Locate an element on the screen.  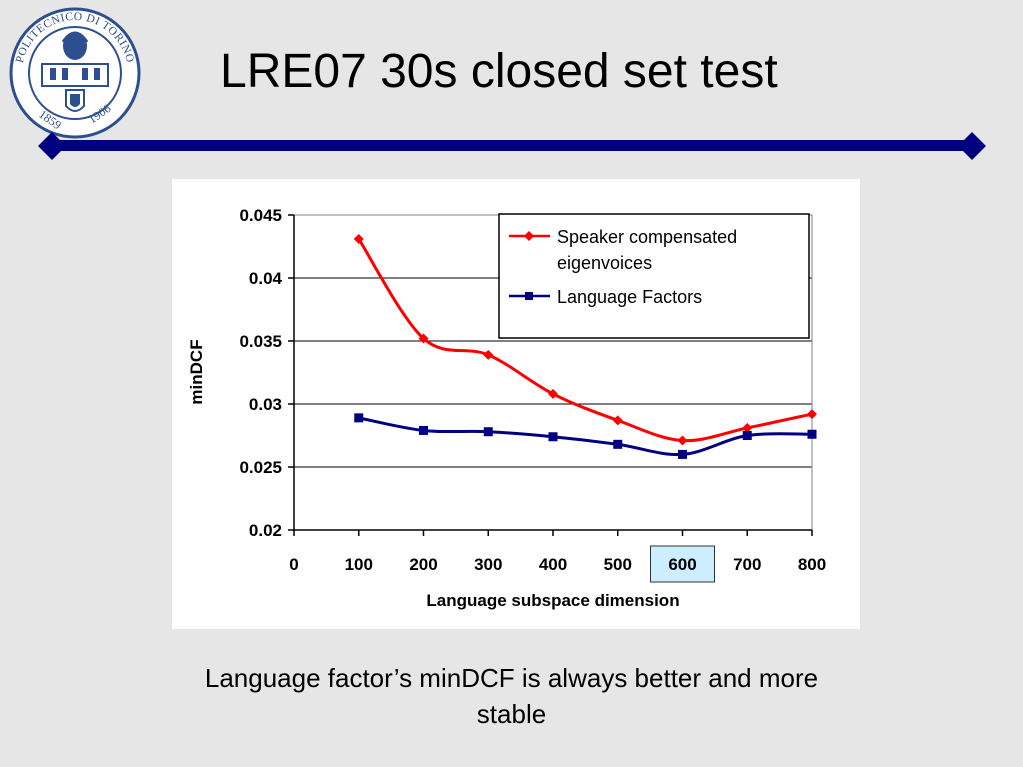
x-tick-label: 400 is located at coordinates (553, 564).